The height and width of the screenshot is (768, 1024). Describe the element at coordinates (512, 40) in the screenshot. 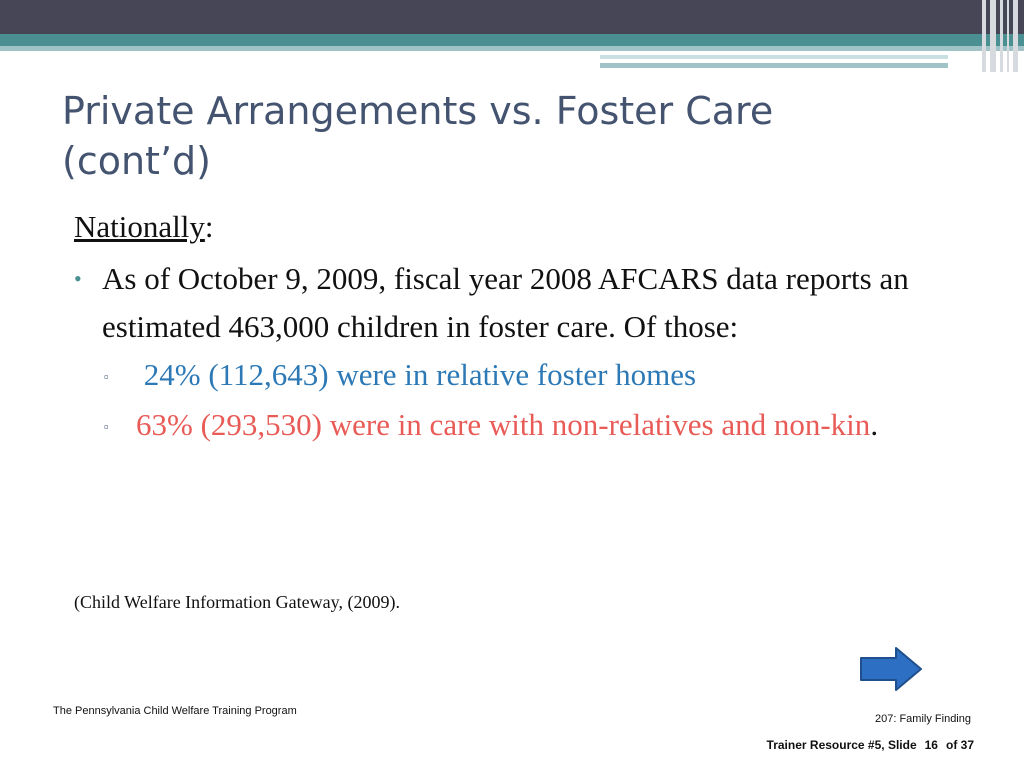

I see `header-teal-bar` at that location.